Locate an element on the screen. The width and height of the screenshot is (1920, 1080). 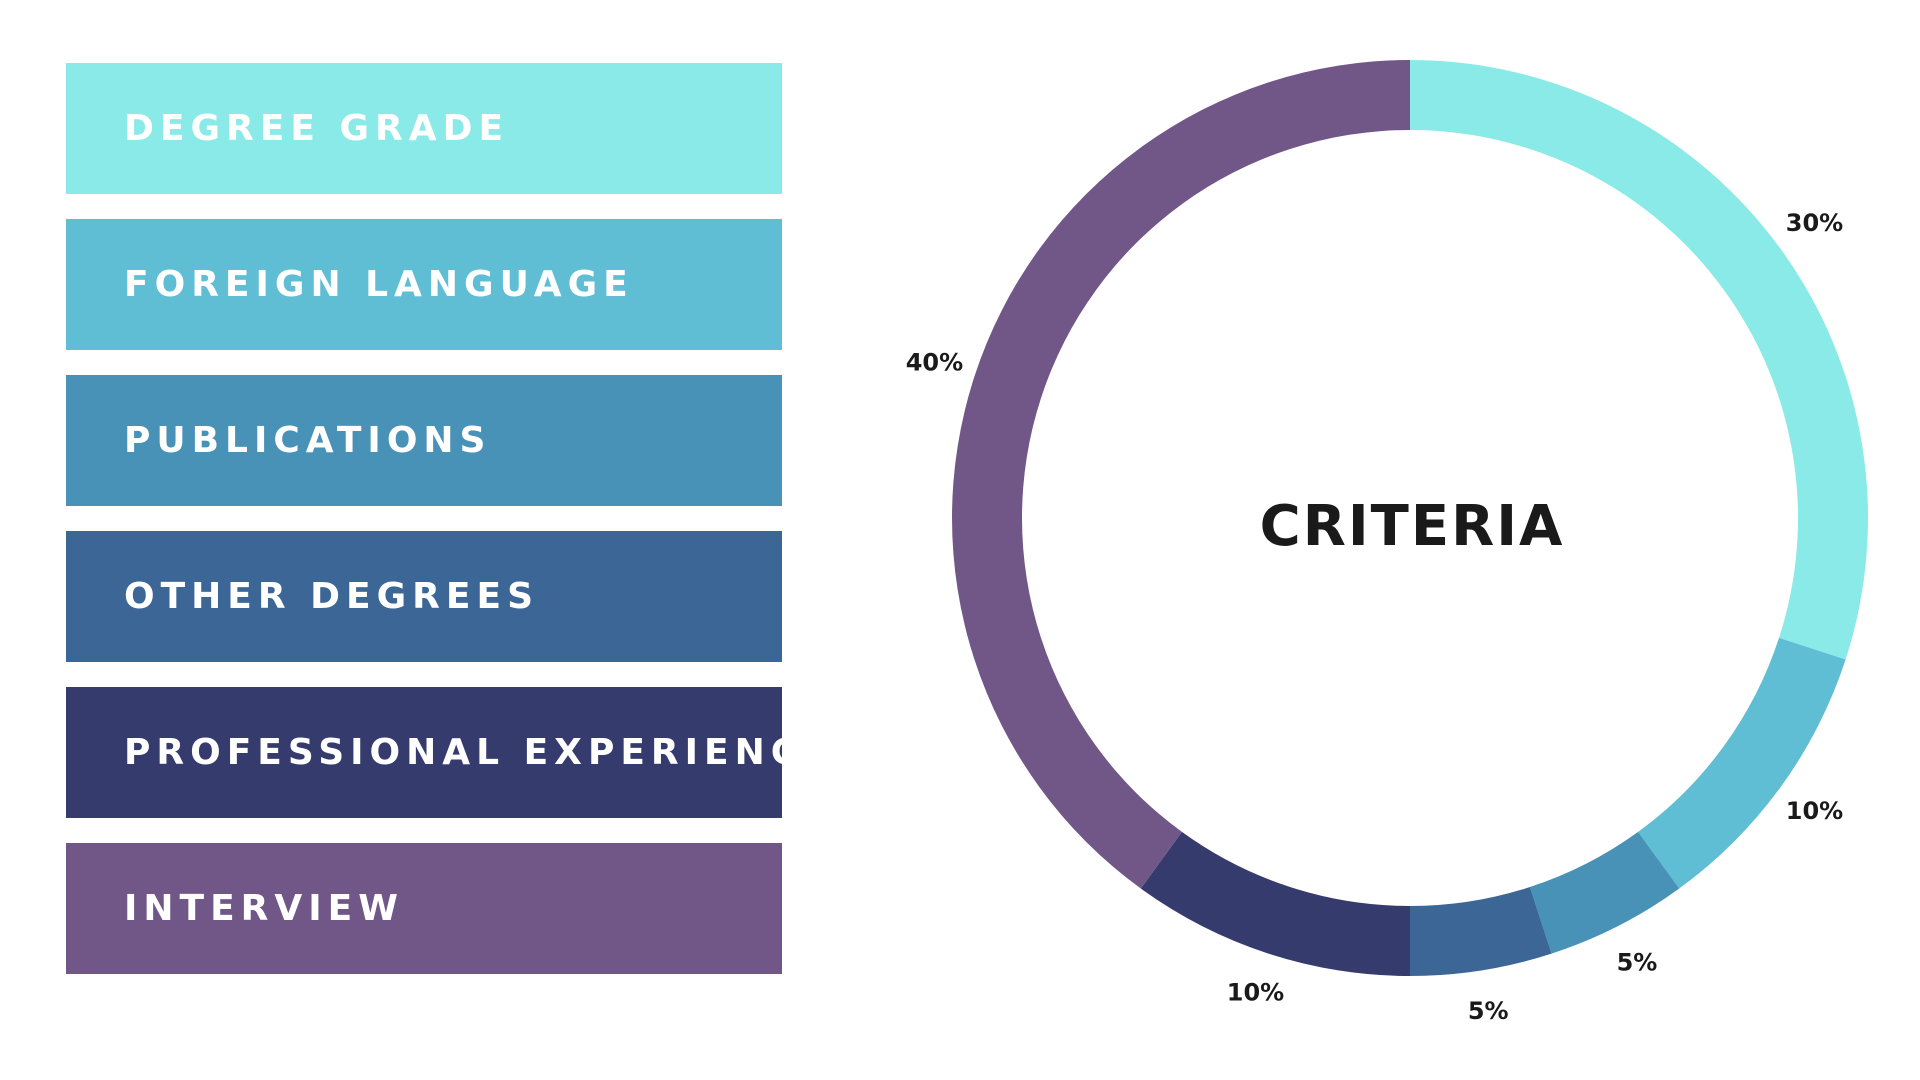
legend-item-other-degrees: OTHER DEGREES is located at coordinates (424, 596).